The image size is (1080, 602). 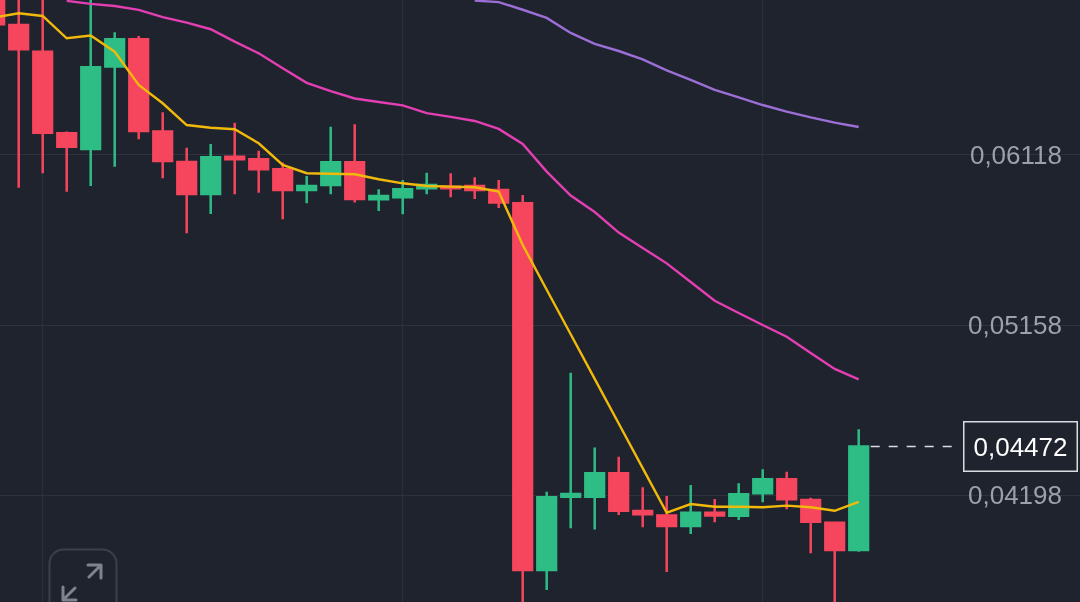 I want to click on y-tick-label: 0,04198, so click(x=1015, y=495).